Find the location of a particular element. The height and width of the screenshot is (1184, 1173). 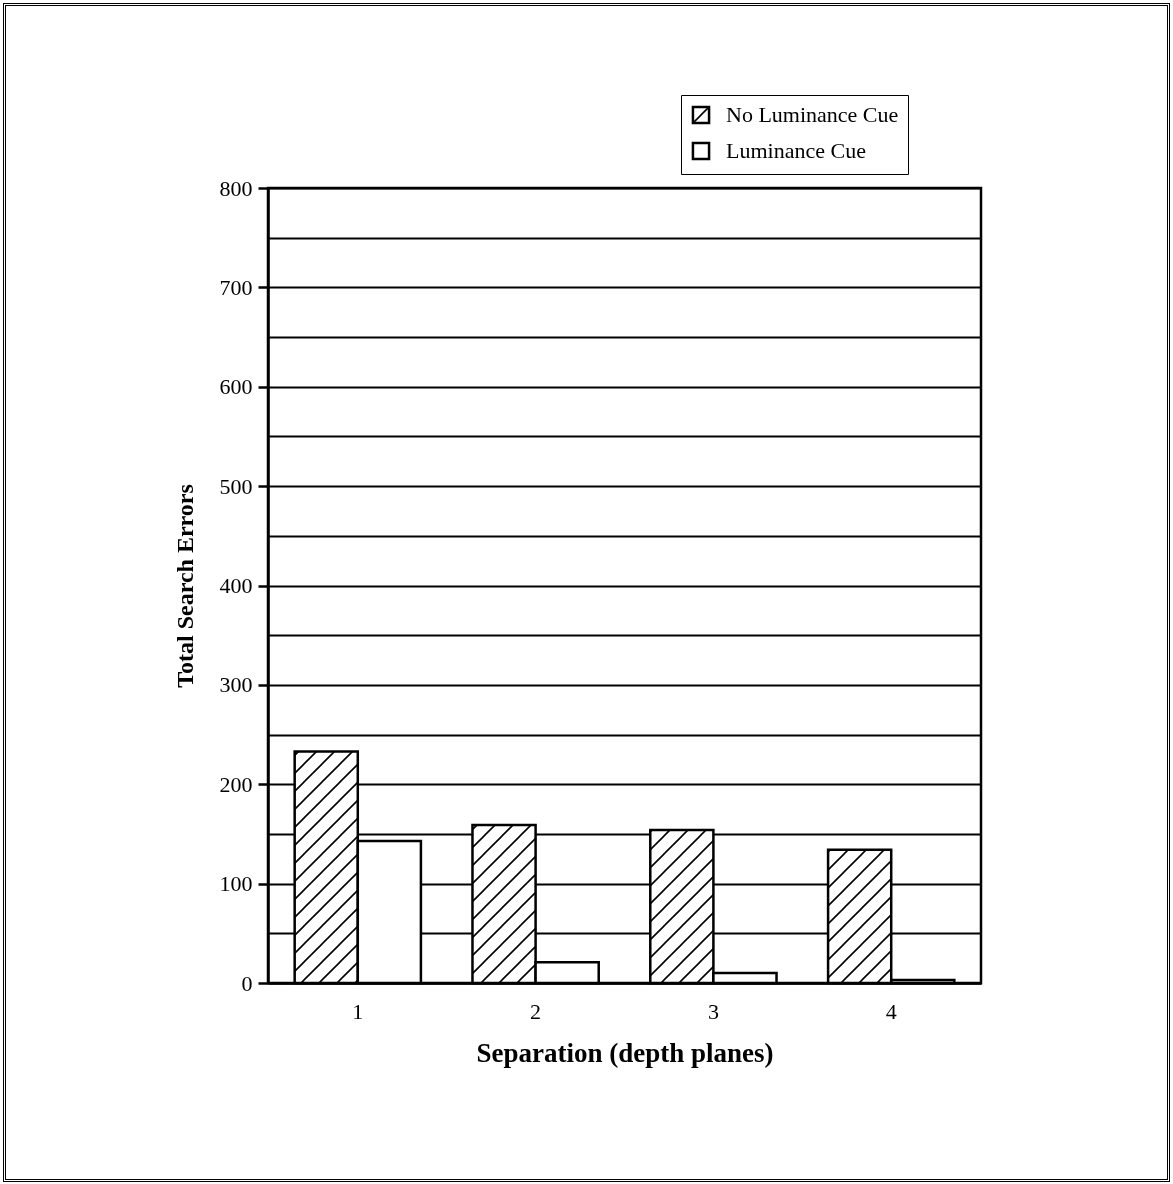

legend-label: No Luminance Cue is located at coordinates (812, 114).